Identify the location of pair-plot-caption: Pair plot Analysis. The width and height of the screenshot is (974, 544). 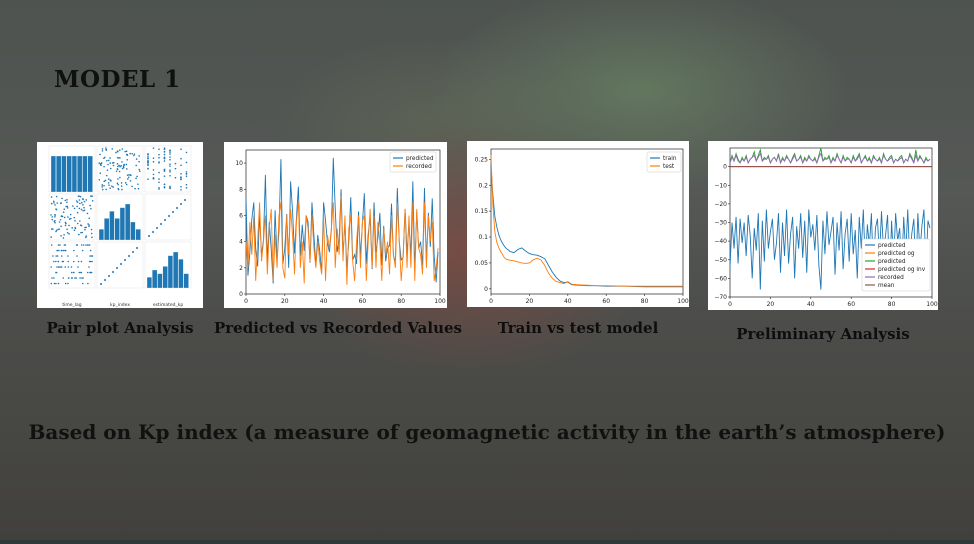
(120, 328).